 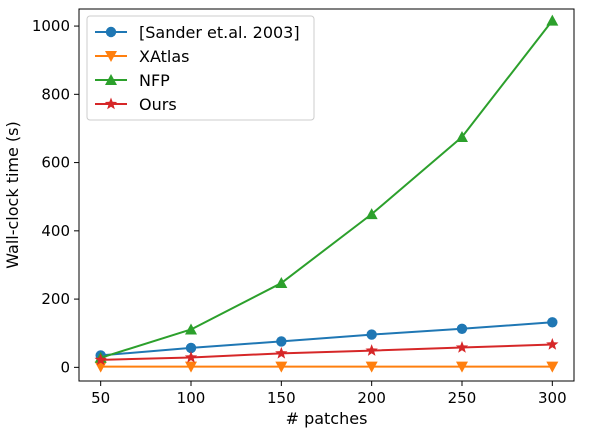 What do you see at coordinates (55, 299) in the screenshot?
I see `y-tick-label: 200` at bounding box center [55, 299].